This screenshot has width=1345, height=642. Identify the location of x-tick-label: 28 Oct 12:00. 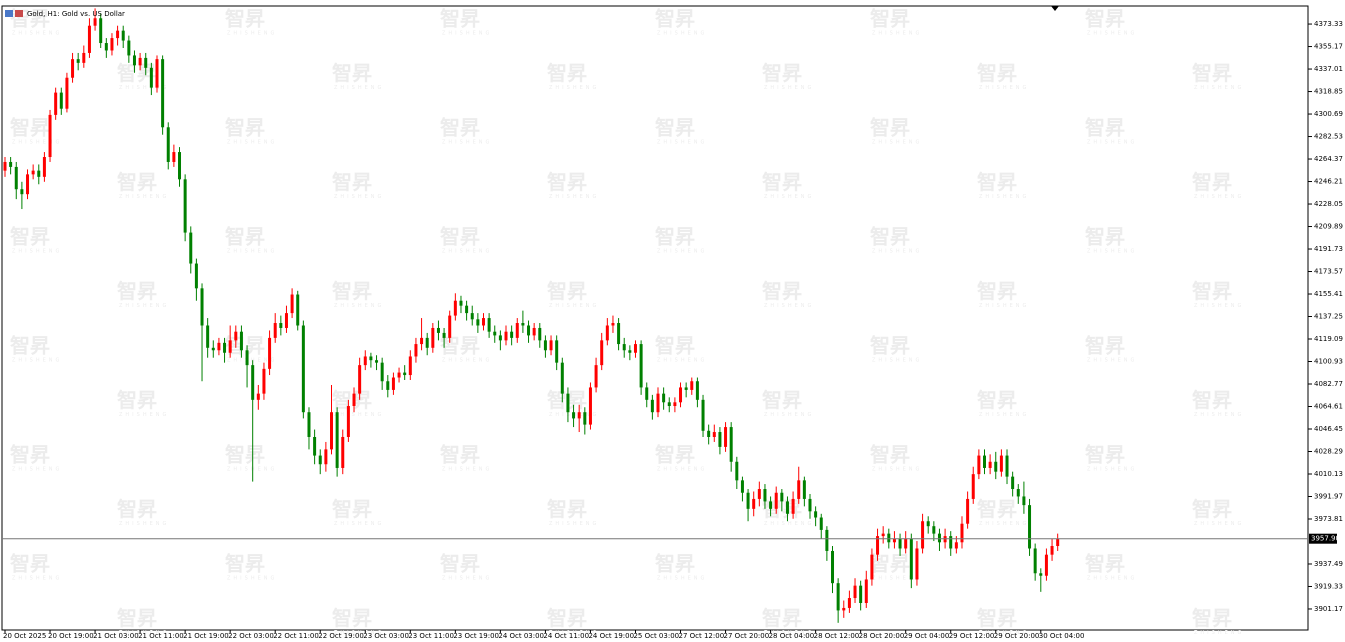
(837, 636).